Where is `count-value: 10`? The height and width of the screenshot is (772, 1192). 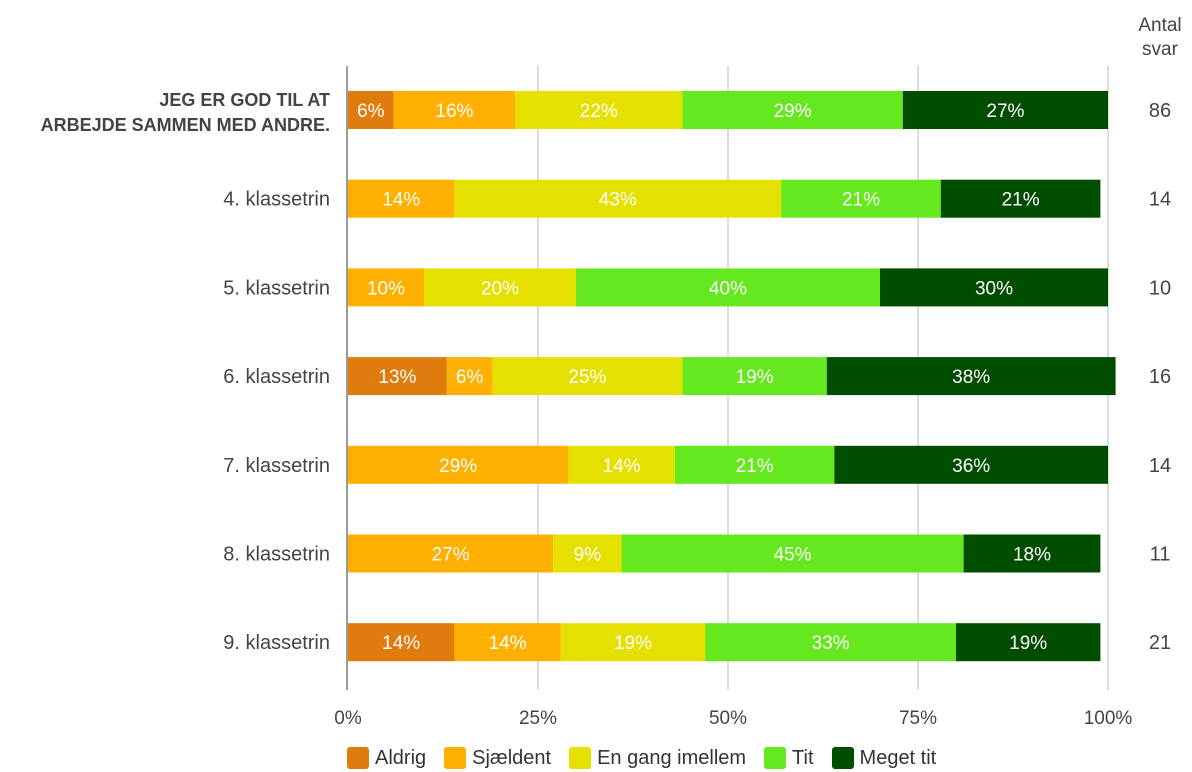
count-value: 10 is located at coordinates (1160, 288).